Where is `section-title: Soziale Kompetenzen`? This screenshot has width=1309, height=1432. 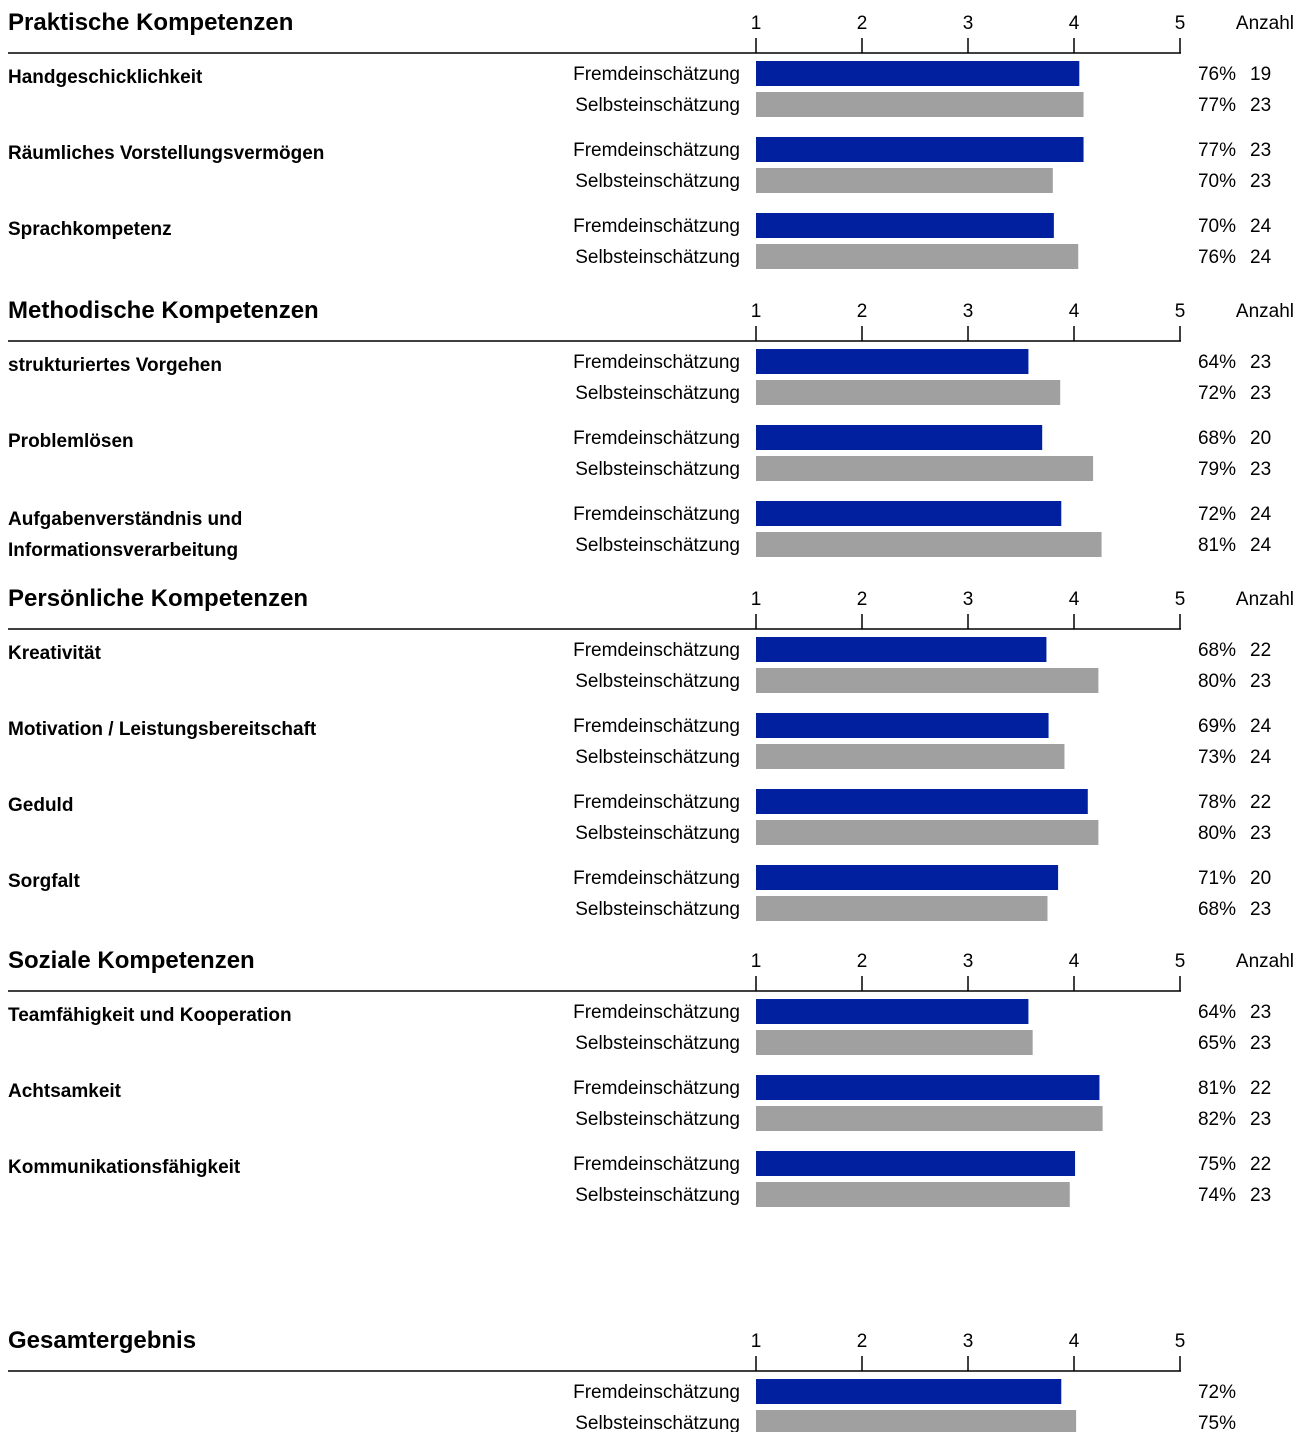
section-title: Soziale Kompetenzen is located at coordinates (131, 960).